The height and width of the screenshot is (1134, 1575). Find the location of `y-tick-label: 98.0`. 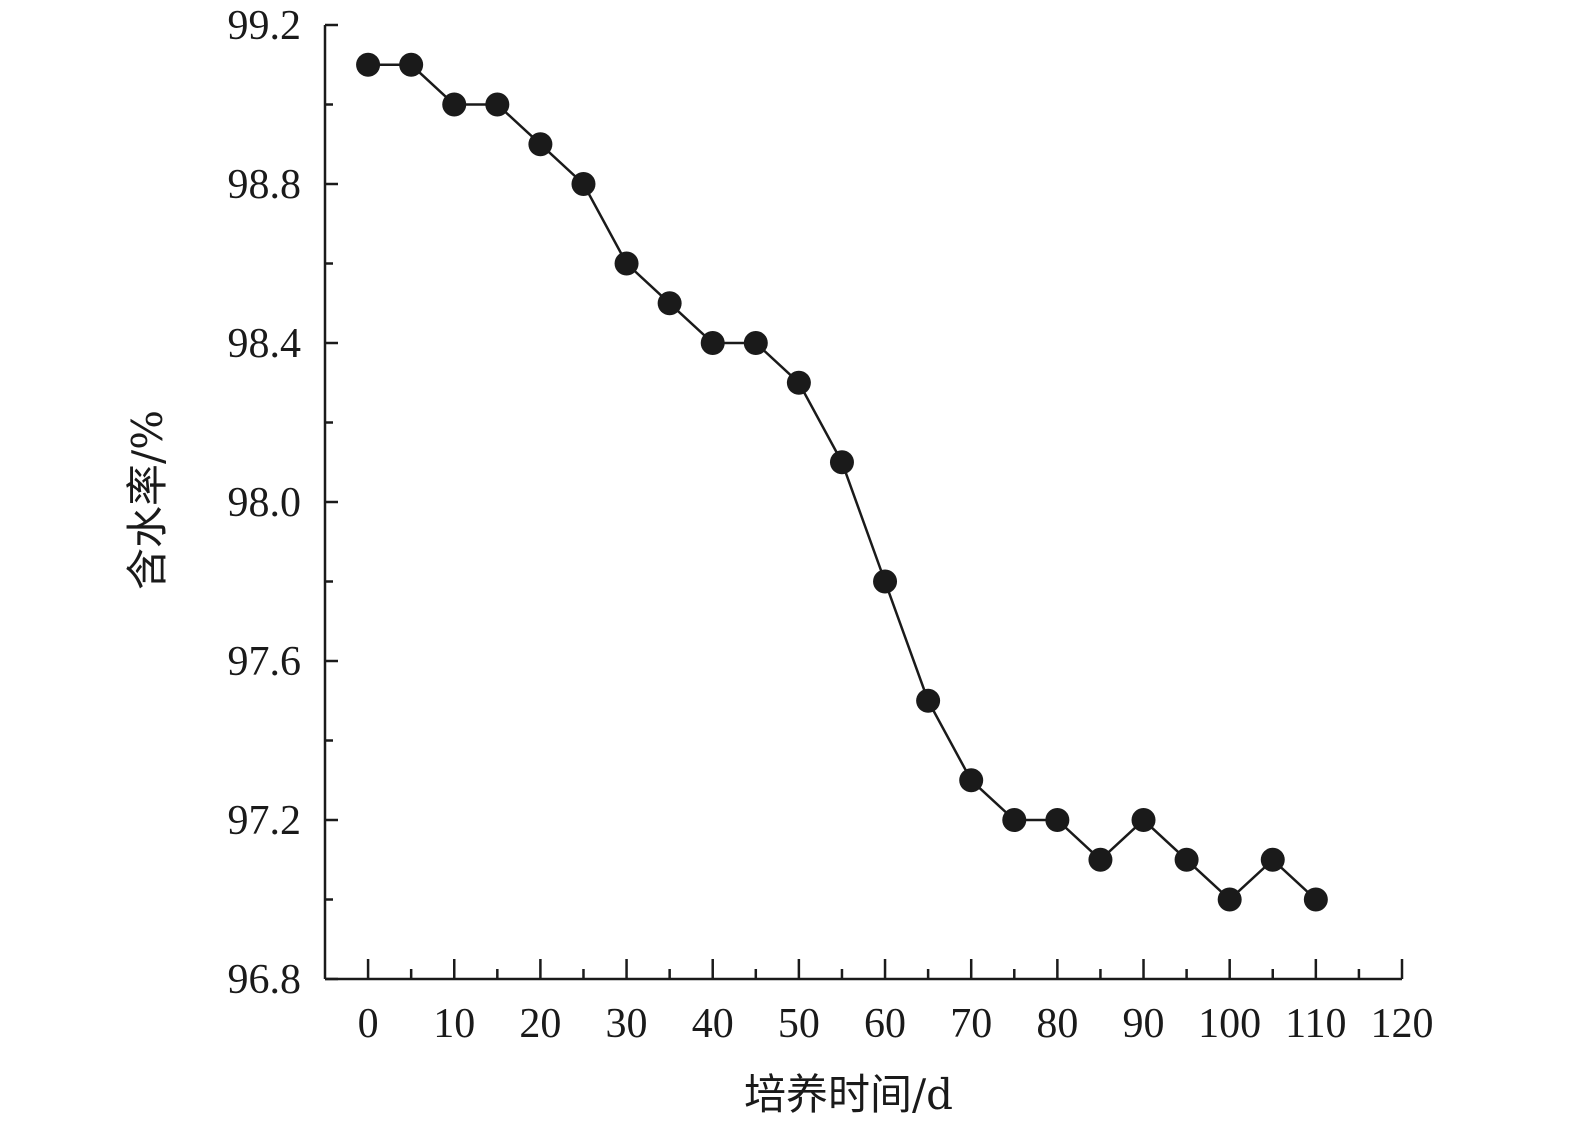

y-tick-label: 98.0 is located at coordinates (265, 503).